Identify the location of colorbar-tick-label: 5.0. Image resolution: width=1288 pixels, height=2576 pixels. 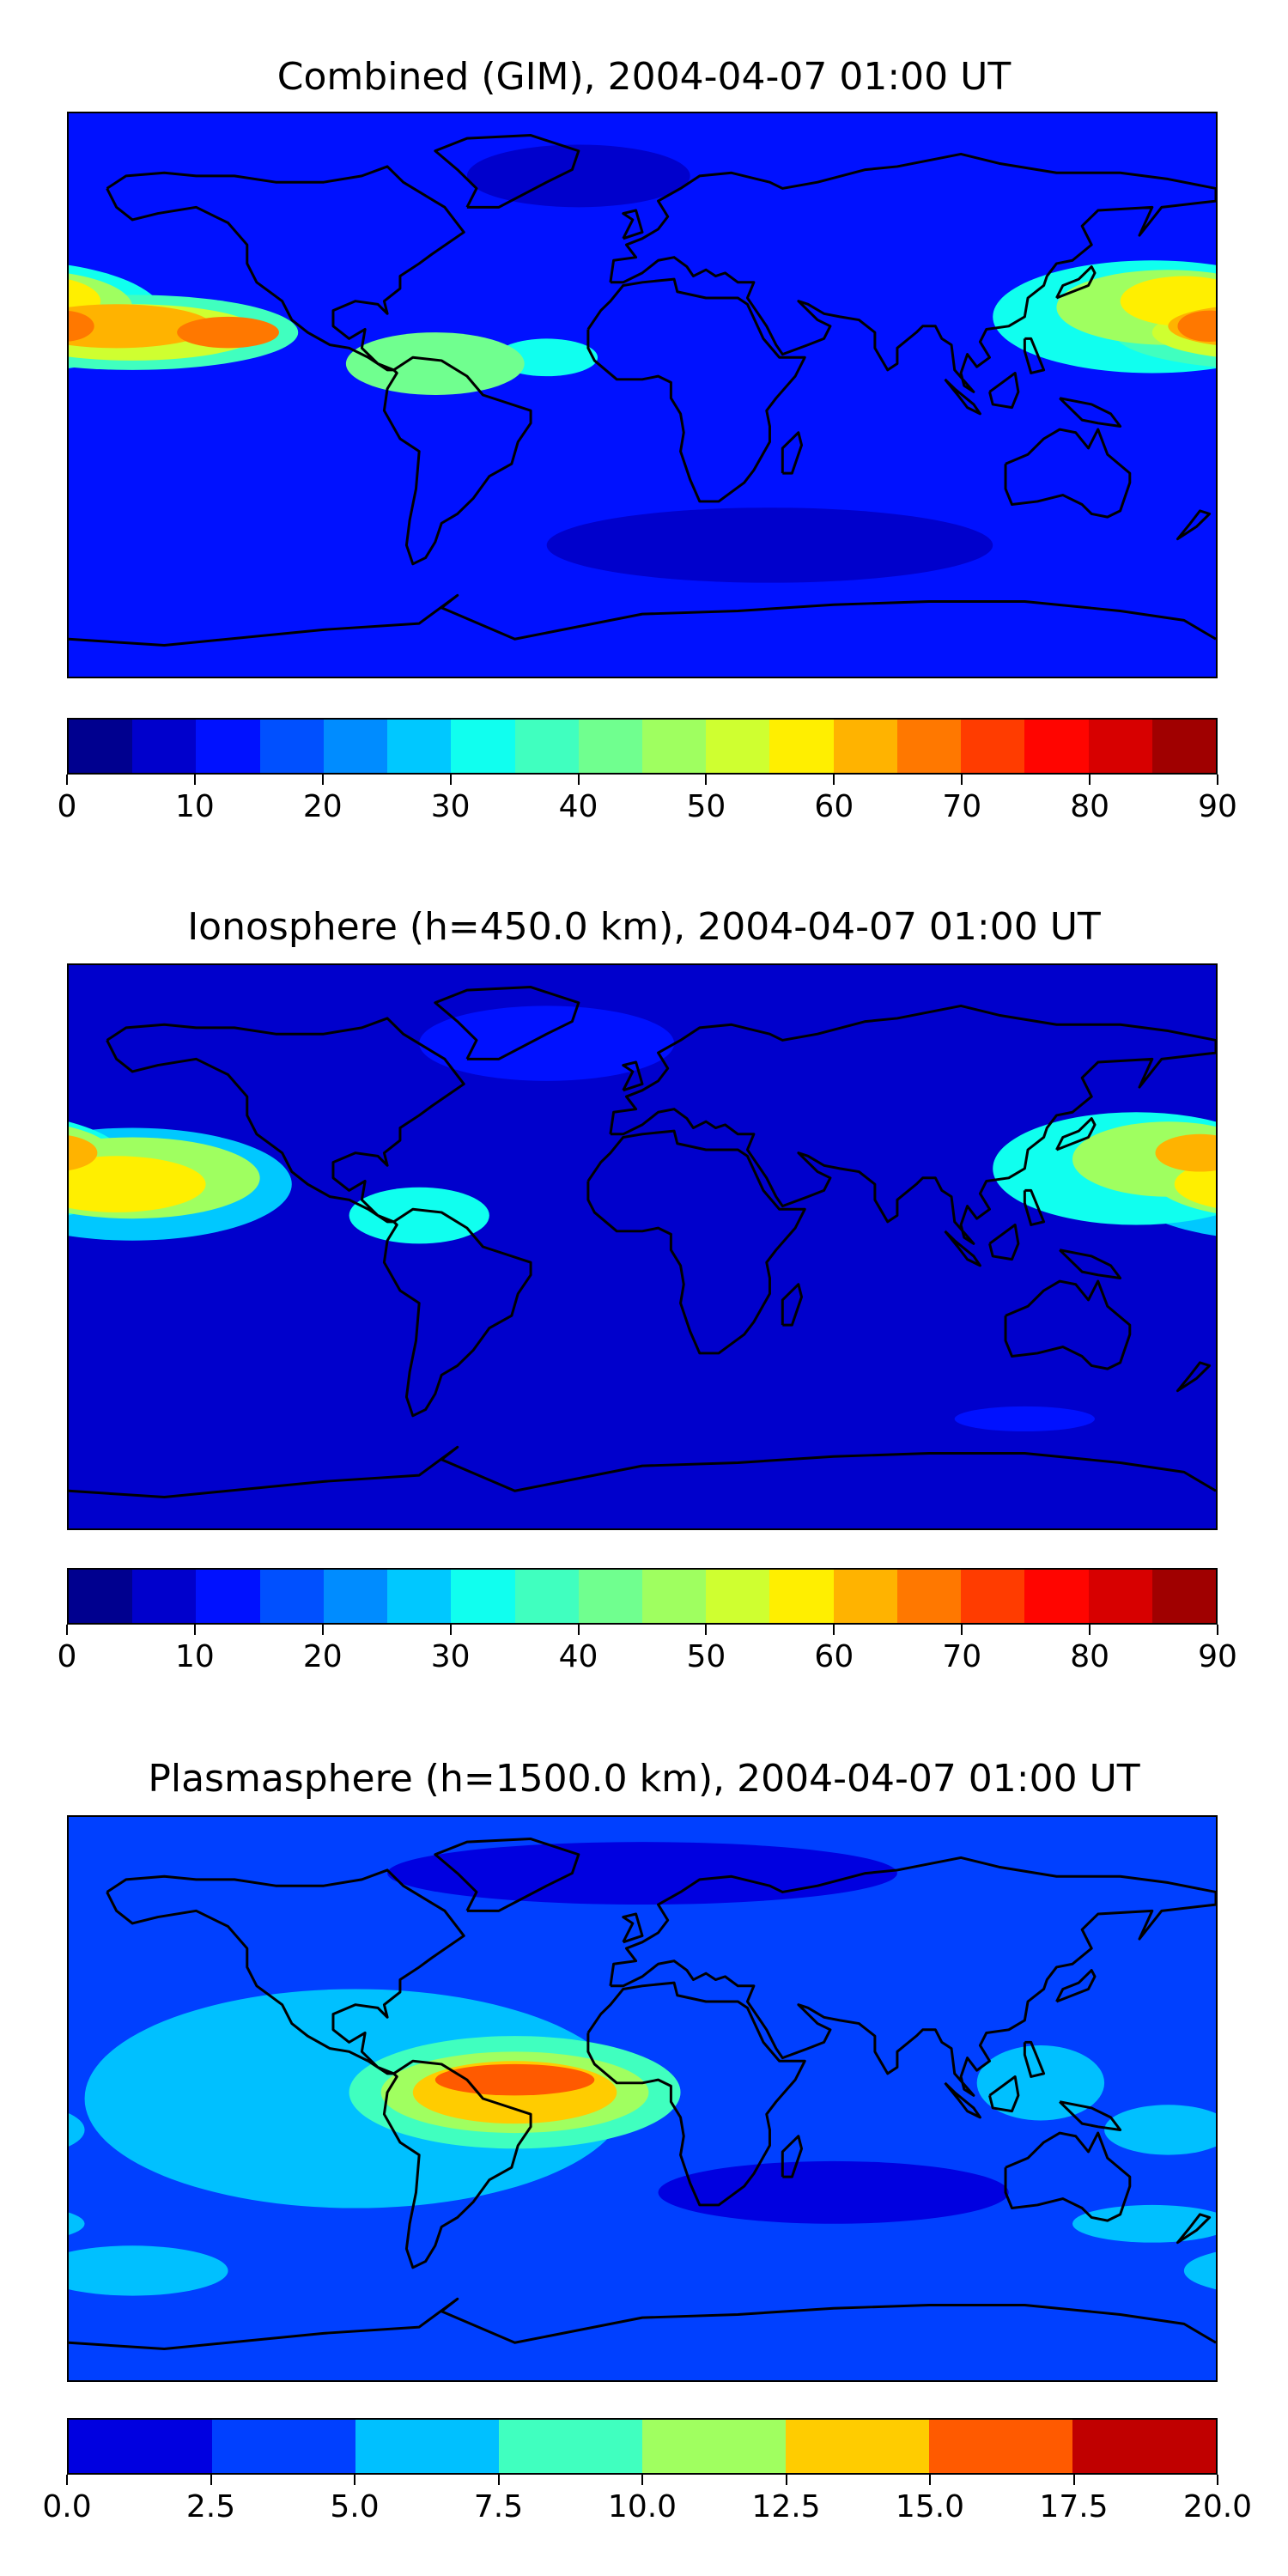
(355, 2507).